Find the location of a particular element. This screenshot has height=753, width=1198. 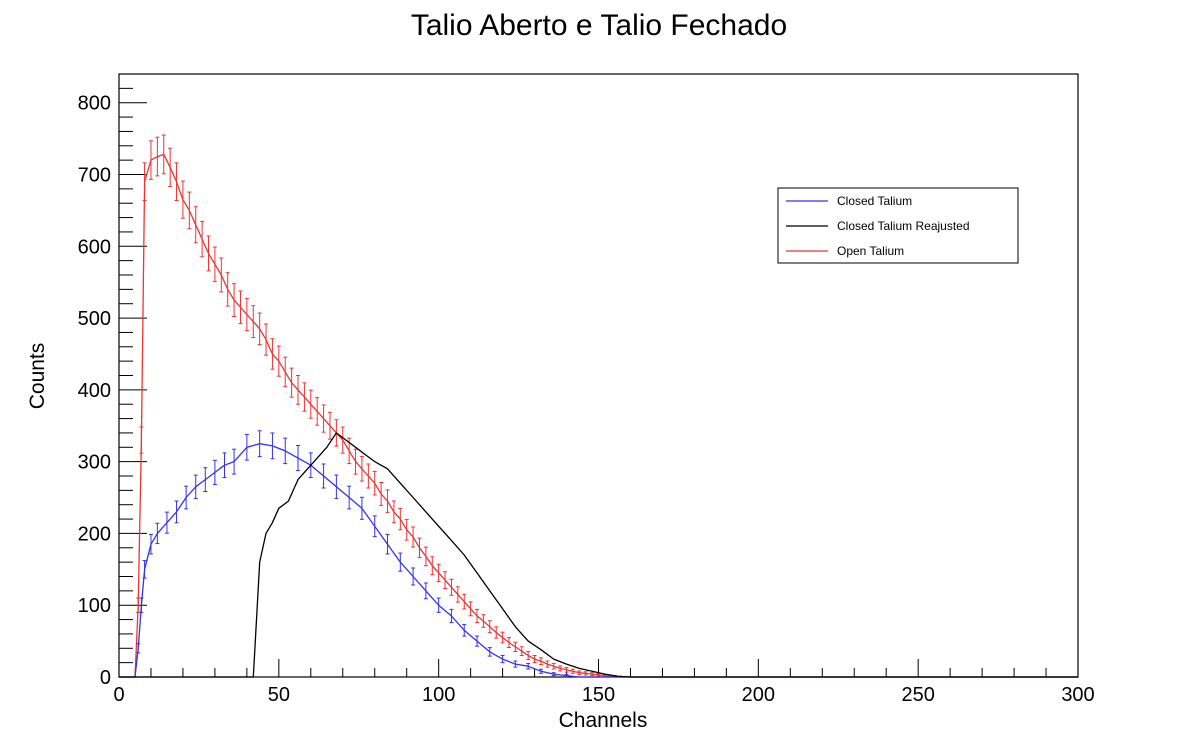

legend-label: Open Talium is located at coordinates (870, 251).